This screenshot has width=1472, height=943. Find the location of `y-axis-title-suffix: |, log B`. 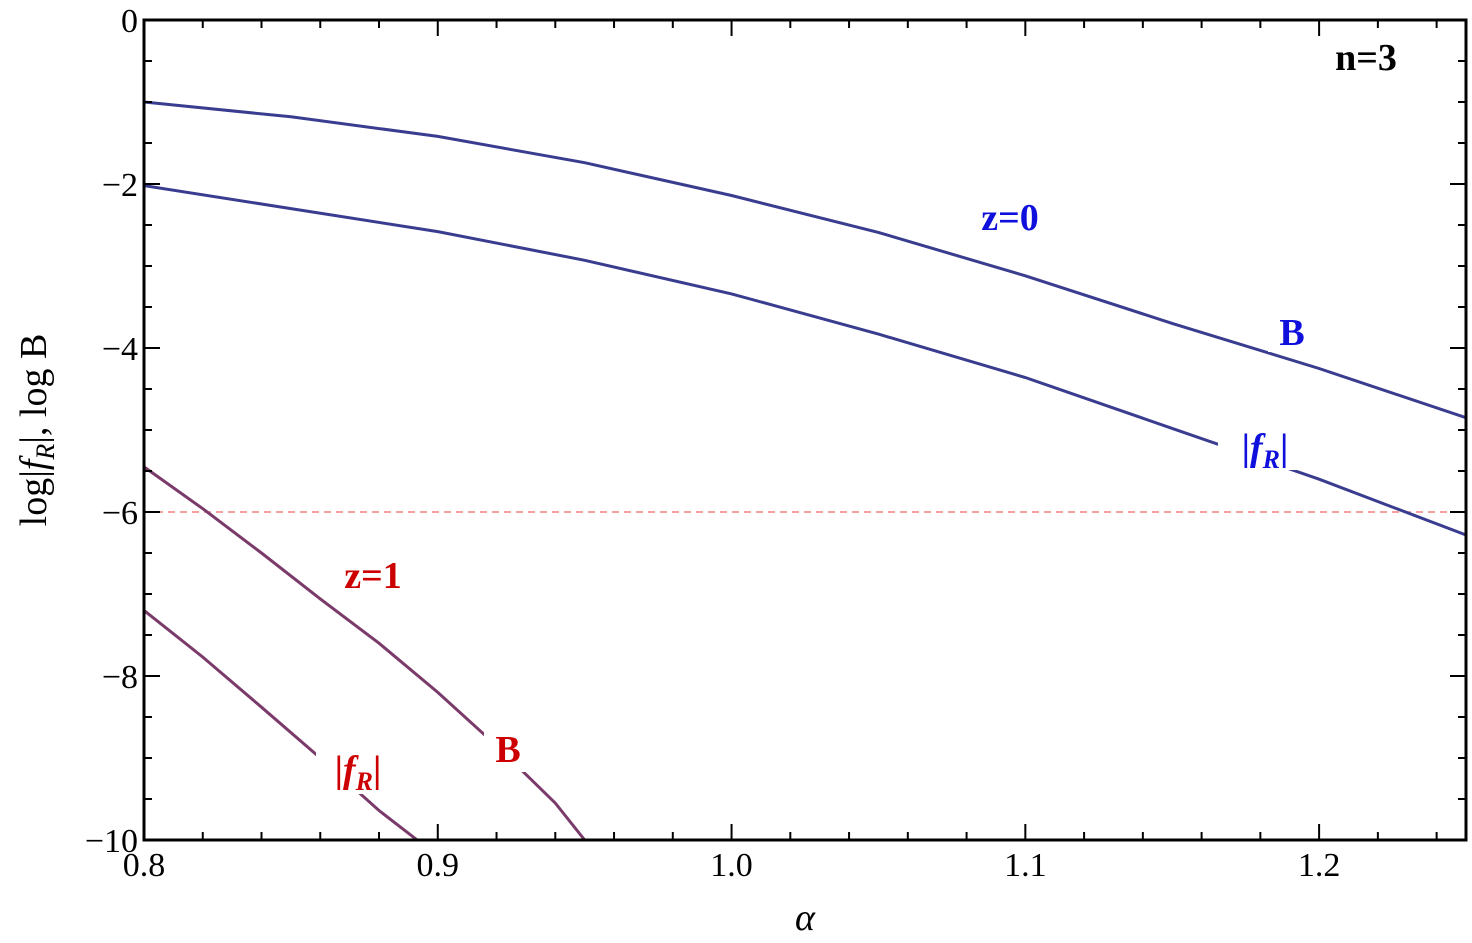

y-axis-title-suffix: |, log B is located at coordinates (34, 389).